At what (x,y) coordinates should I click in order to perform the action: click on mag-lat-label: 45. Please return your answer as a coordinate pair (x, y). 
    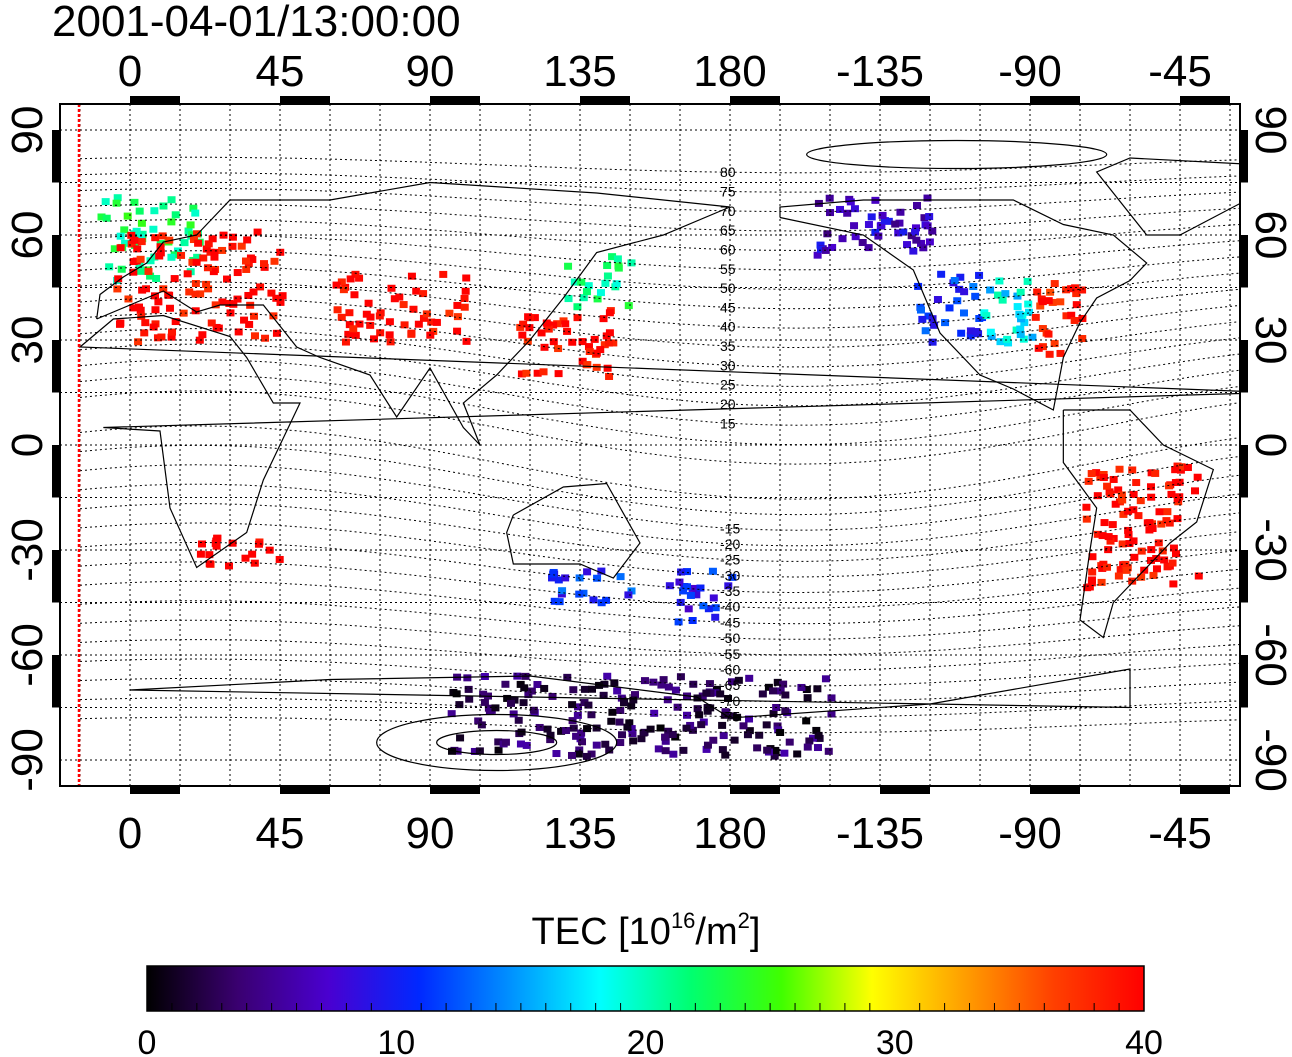
    Looking at the image, I should click on (728, 307).